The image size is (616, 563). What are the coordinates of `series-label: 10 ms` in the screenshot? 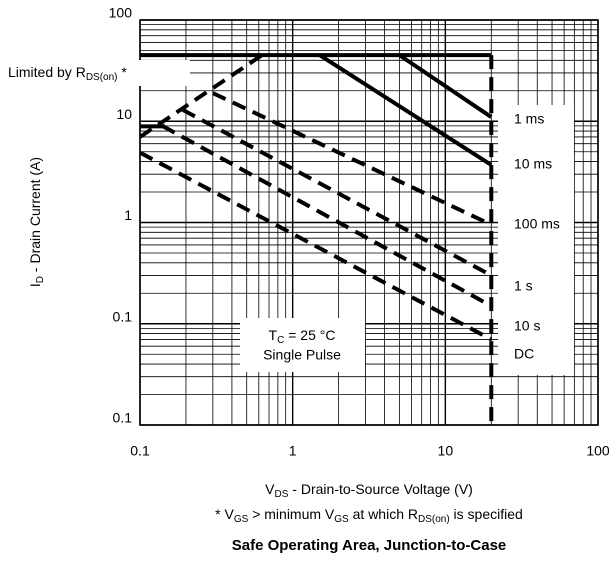 It's located at (533, 164).